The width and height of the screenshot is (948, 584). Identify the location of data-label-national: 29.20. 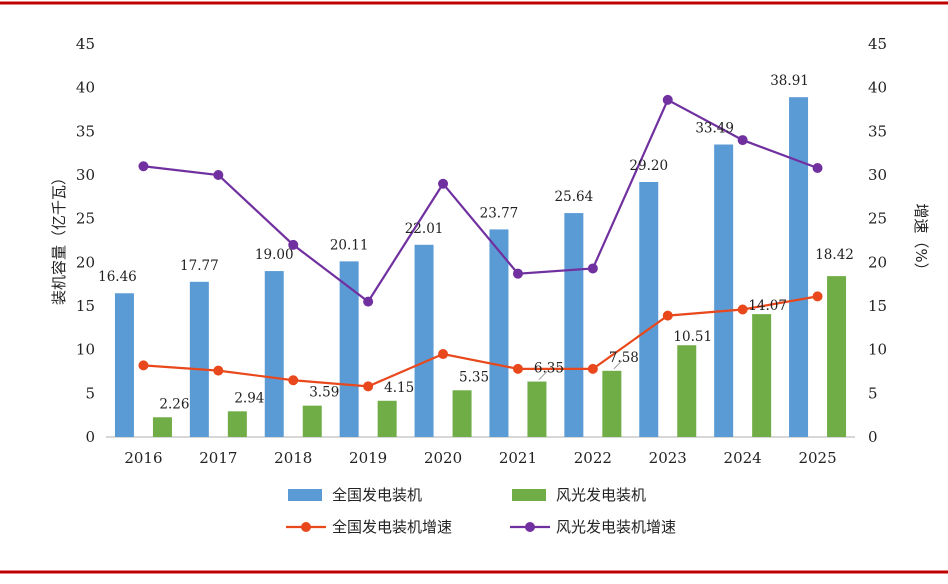
(648, 166).